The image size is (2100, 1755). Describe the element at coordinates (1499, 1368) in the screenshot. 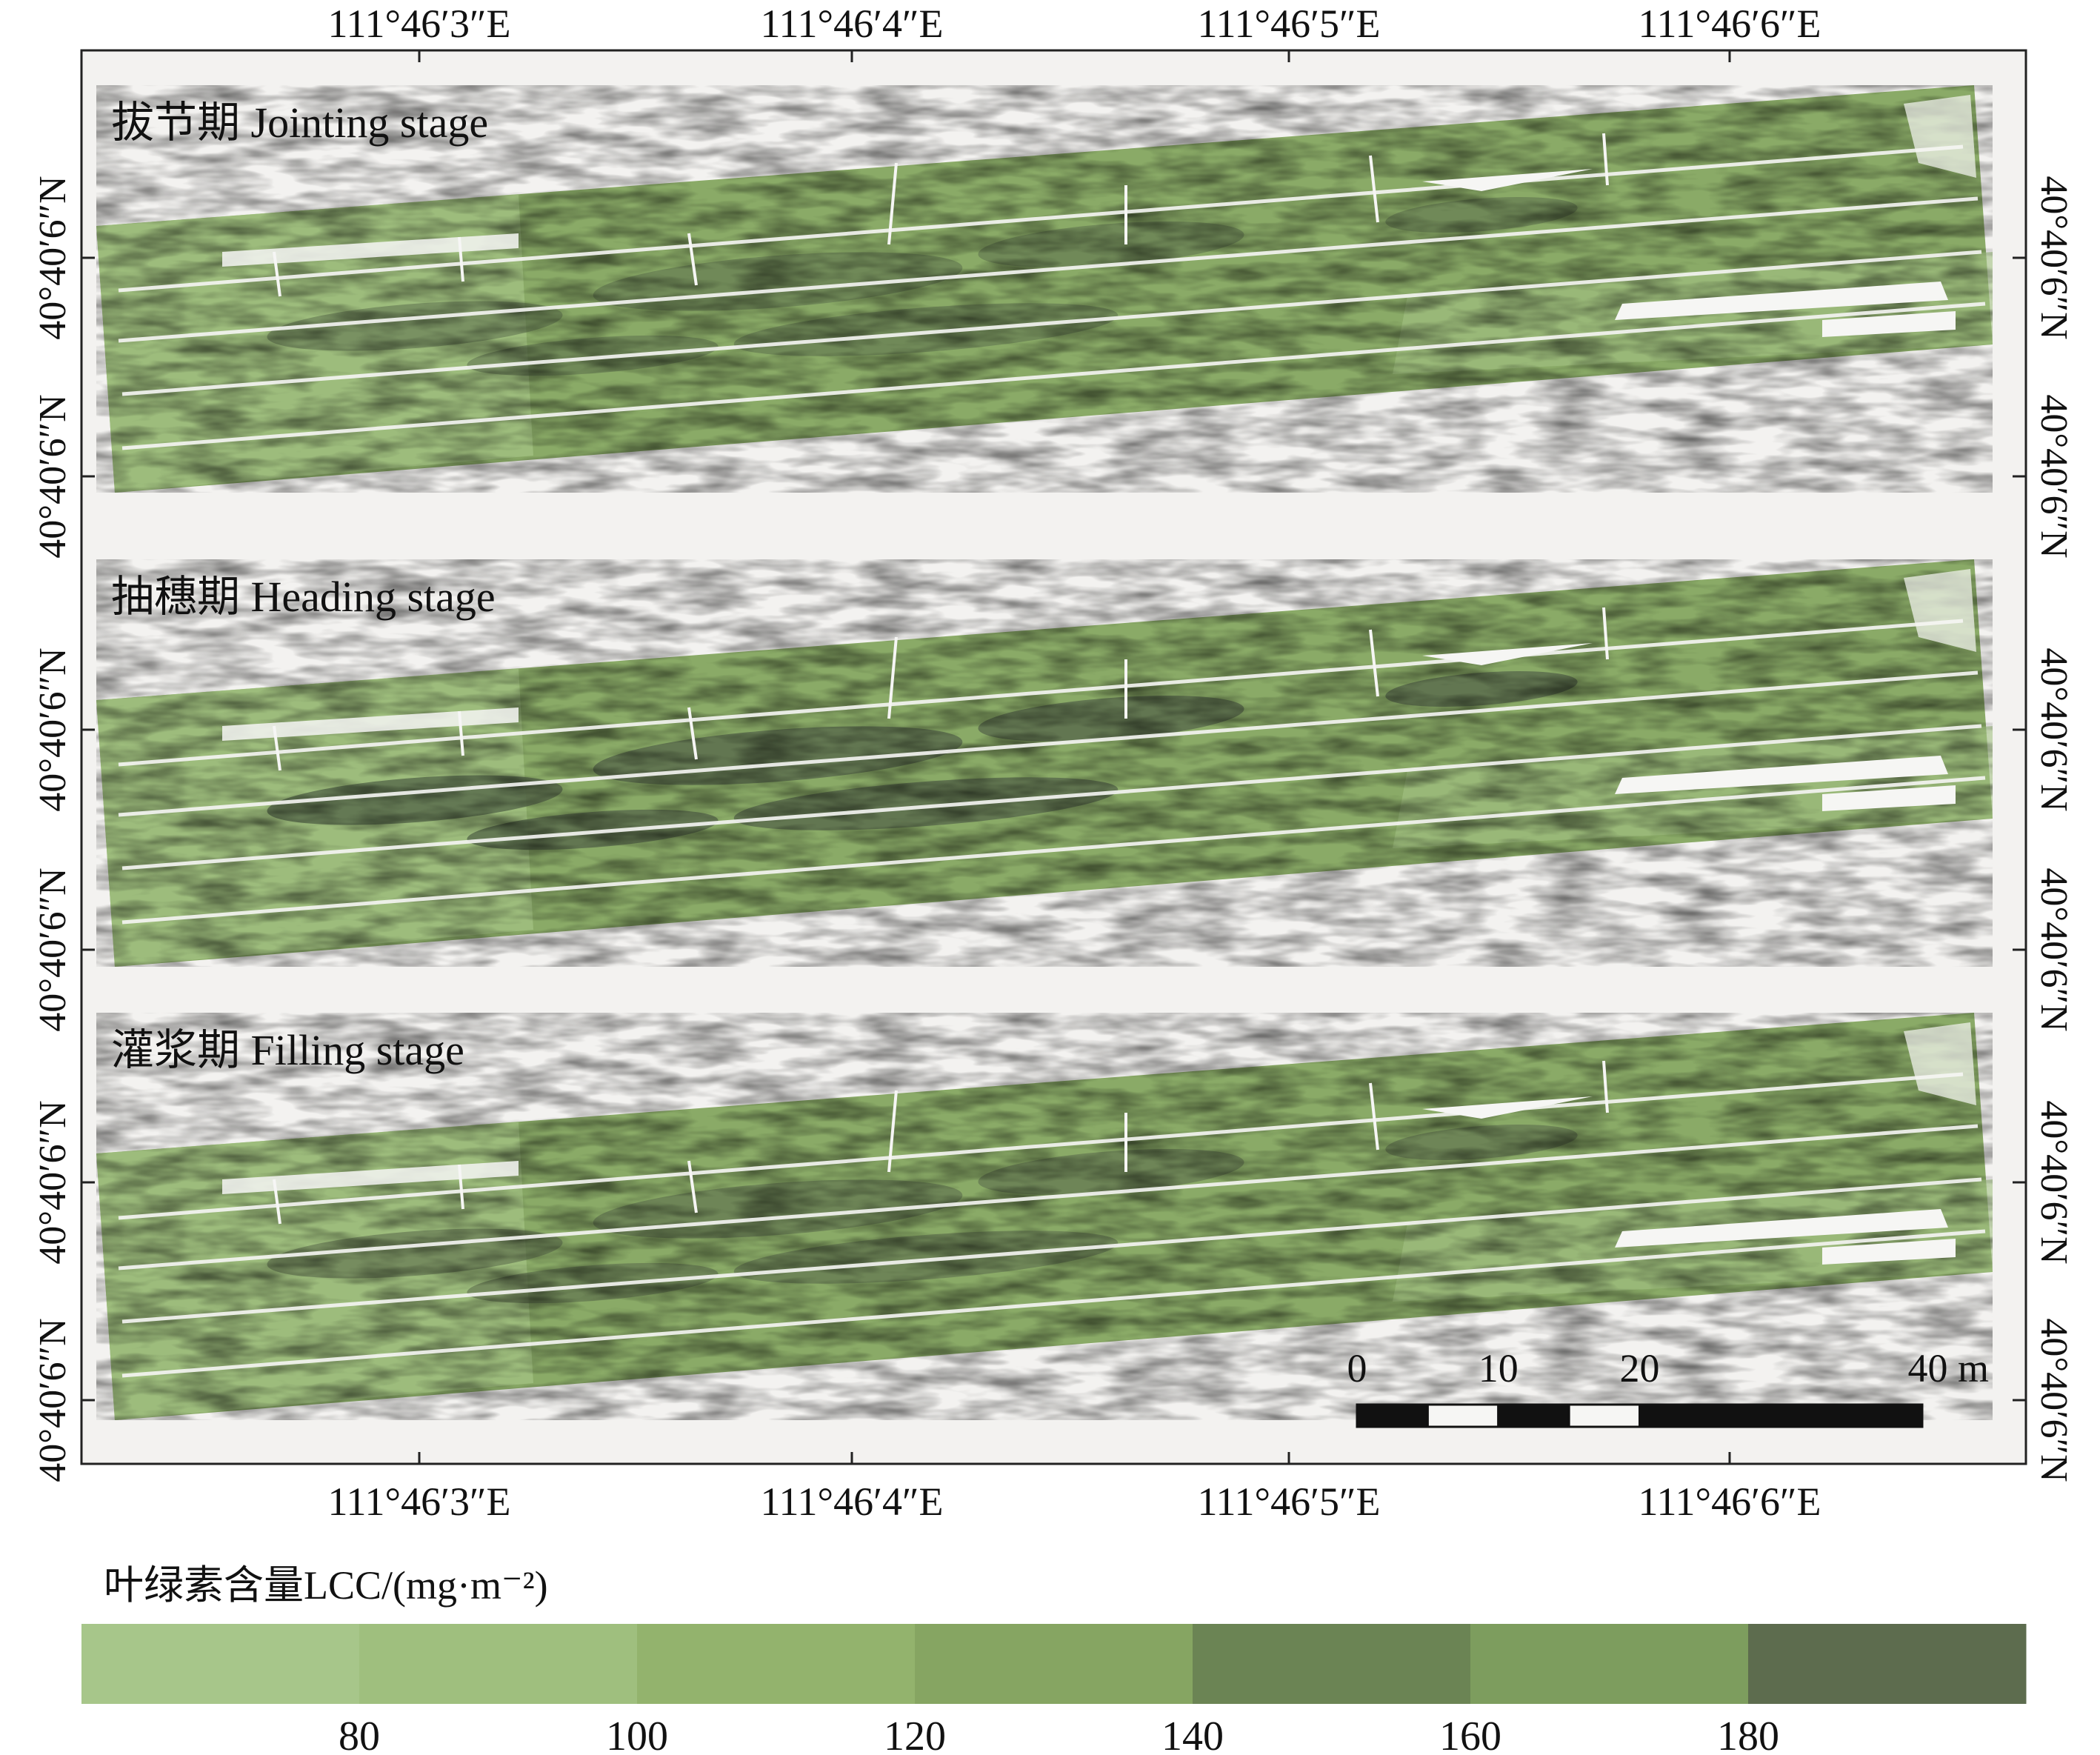

I see `scale-label: 10` at that location.